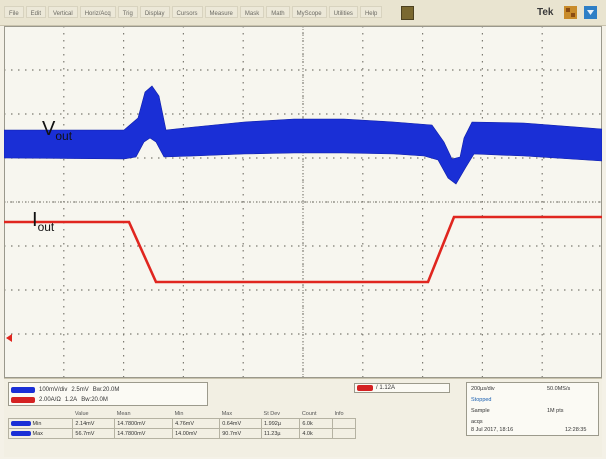  I want to click on time-readout: 12:28:35, so click(576, 430).